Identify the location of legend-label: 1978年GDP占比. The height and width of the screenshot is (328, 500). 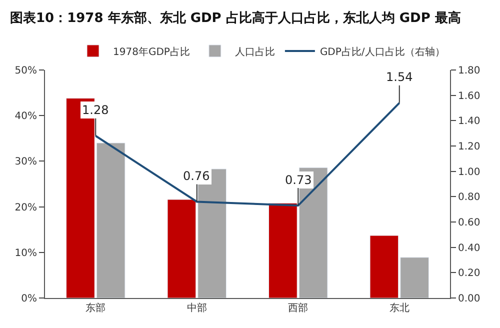
(151, 52).